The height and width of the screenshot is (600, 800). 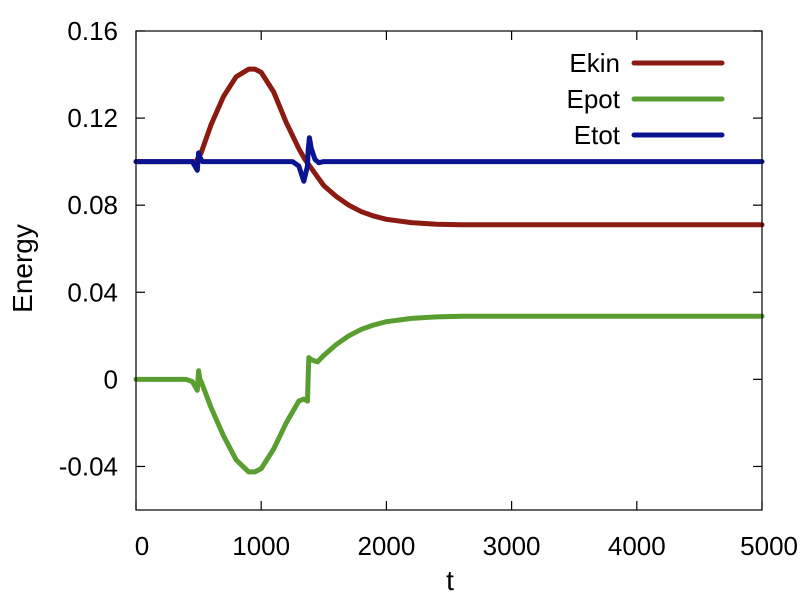 I want to click on legend: Ekin Epot Etot, so click(x=646, y=99).